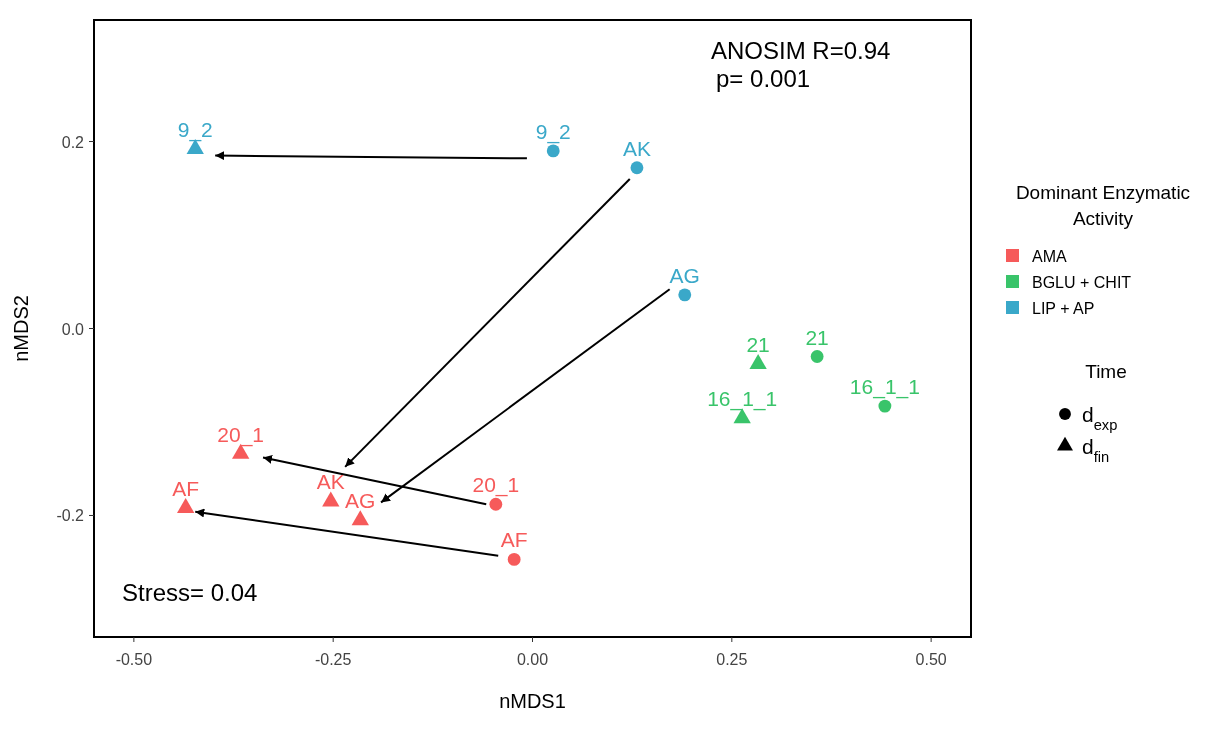 This screenshot has width=1208, height=740. Describe the element at coordinates (134, 659) in the screenshot. I see `x-tick-label: -0.50` at that location.